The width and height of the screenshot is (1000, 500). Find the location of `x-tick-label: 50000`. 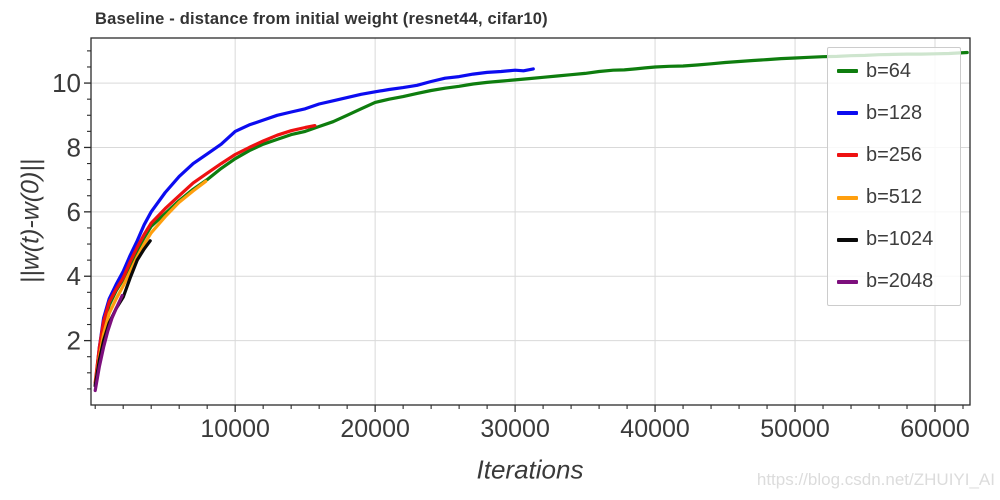

x-tick-label: 50000 is located at coordinates (795, 429).